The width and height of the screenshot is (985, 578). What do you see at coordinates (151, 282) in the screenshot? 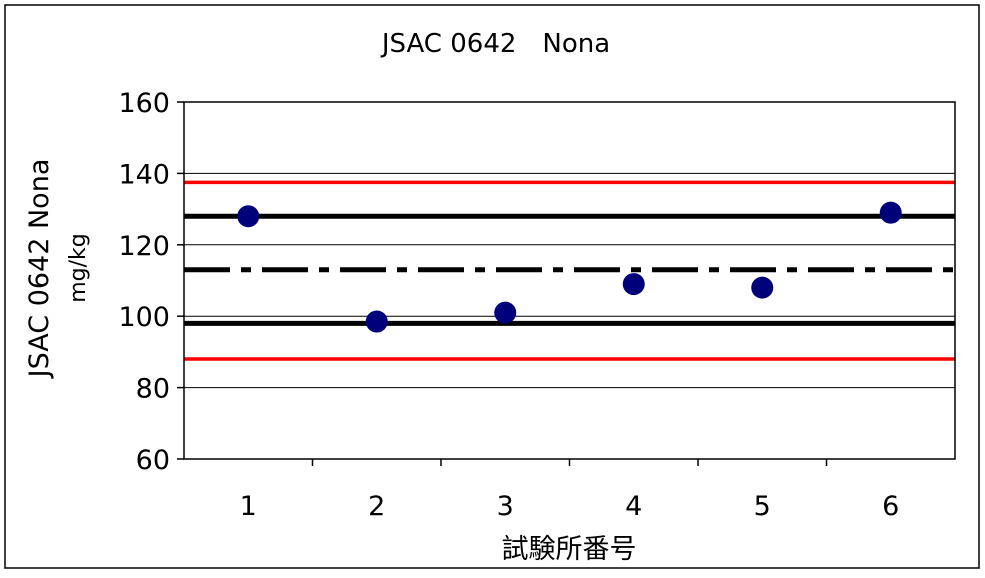
I see `y-axis-ticks: 60 80 100 120 140 160` at bounding box center [151, 282].